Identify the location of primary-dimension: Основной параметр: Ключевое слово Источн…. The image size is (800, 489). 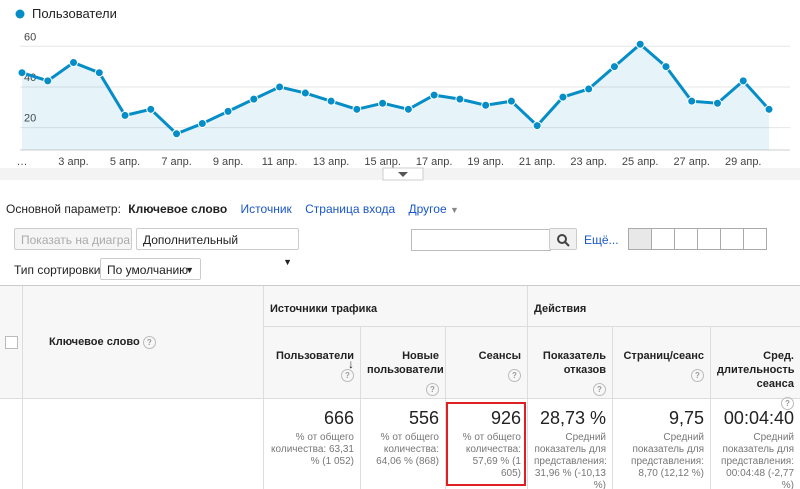
(232, 209).